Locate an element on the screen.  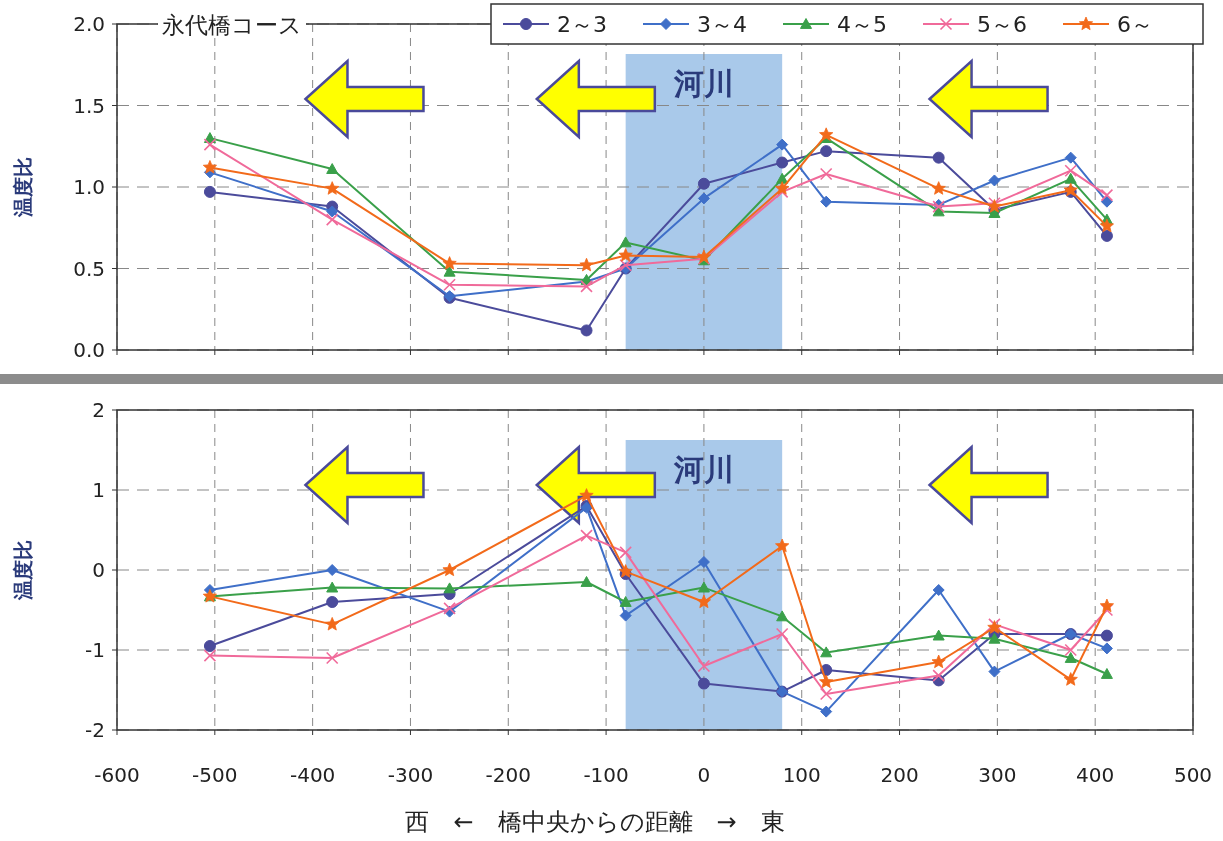
y-tick-label: 0.5 is located at coordinates (89, 268).